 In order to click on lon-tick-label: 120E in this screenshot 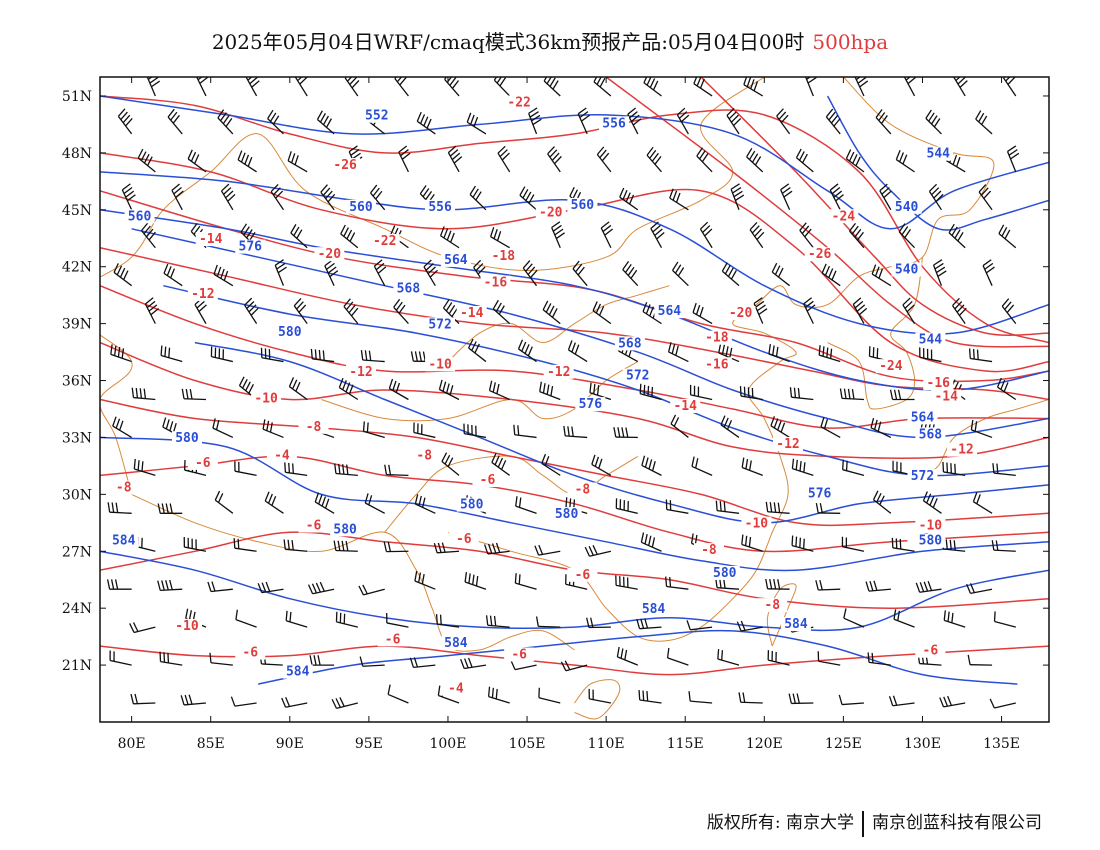, I will do `click(764, 744)`.